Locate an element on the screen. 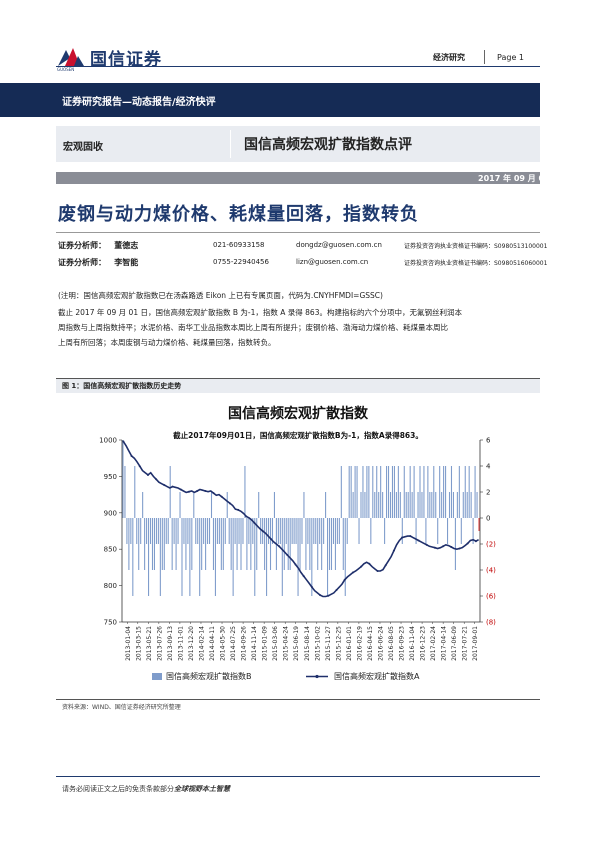 The image size is (595, 842). brand-name: 国信证券 is located at coordinates (126, 60).